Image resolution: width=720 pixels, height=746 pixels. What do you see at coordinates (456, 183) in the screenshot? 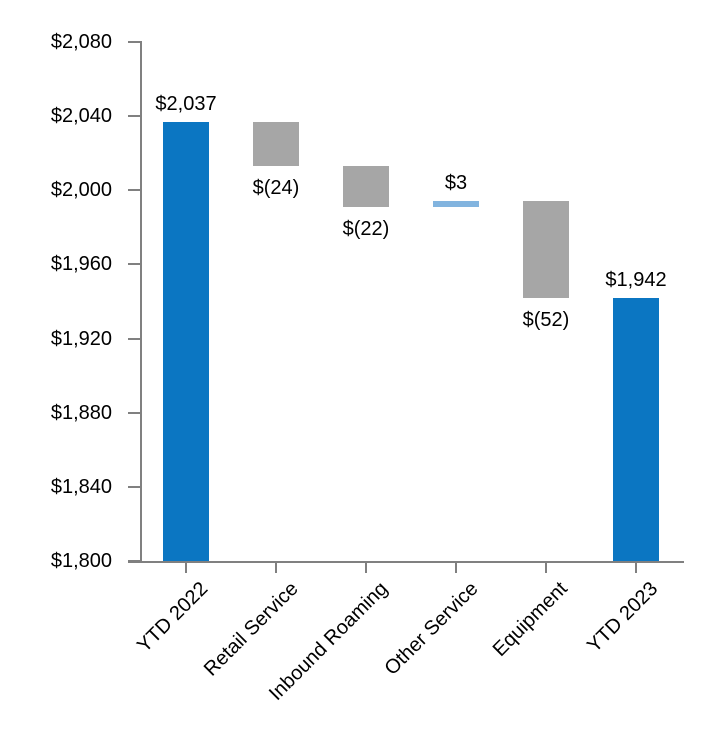
I see `bar-value-label-other-service: $3` at bounding box center [456, 183].